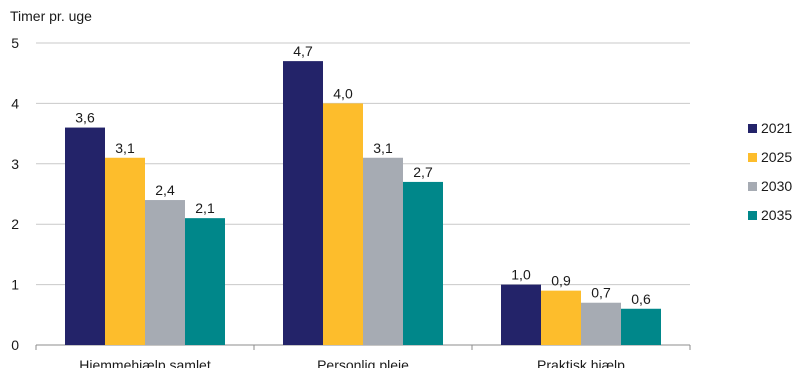  What do you see at coordinates (601, 293) in the screenshot?
I see `data-label: 0,7` at bounding box center [601, 293].